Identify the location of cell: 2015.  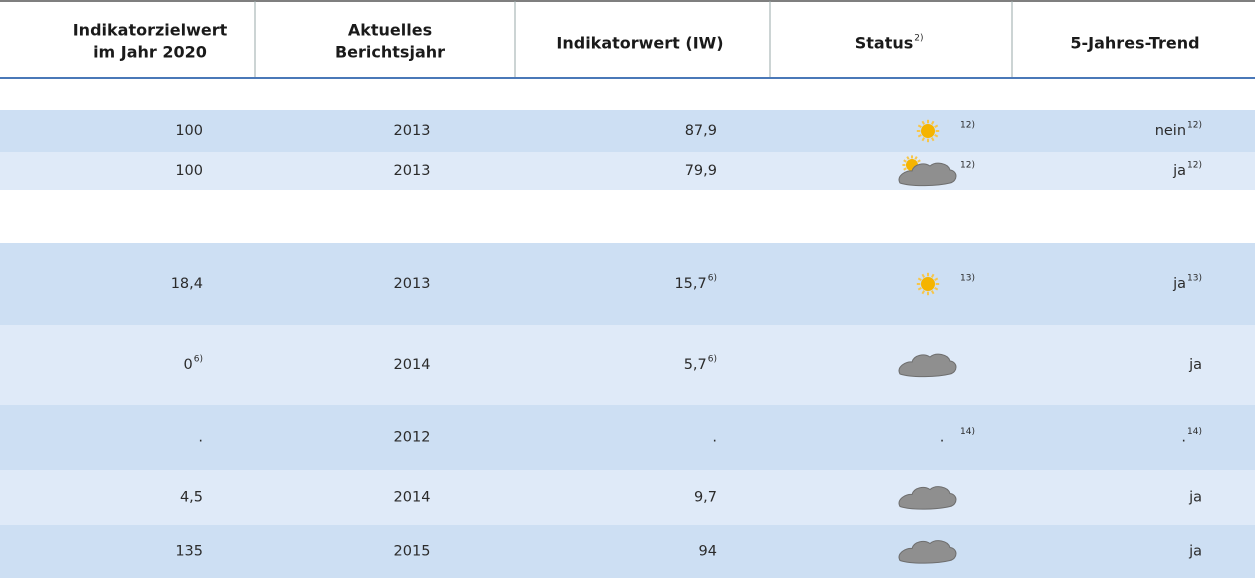
(412, 552).